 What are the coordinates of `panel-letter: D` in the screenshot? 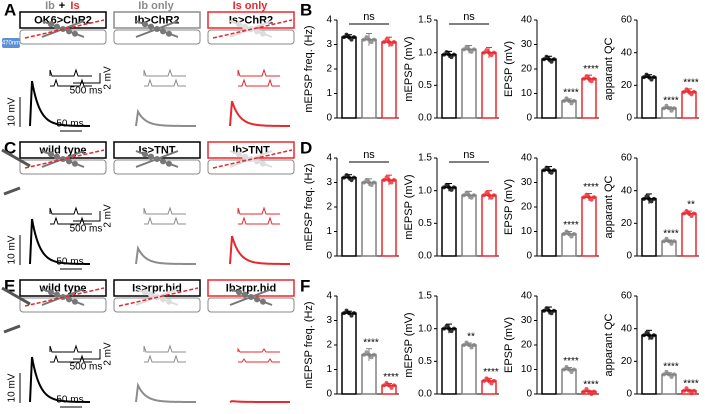 It's located at (306, 147).